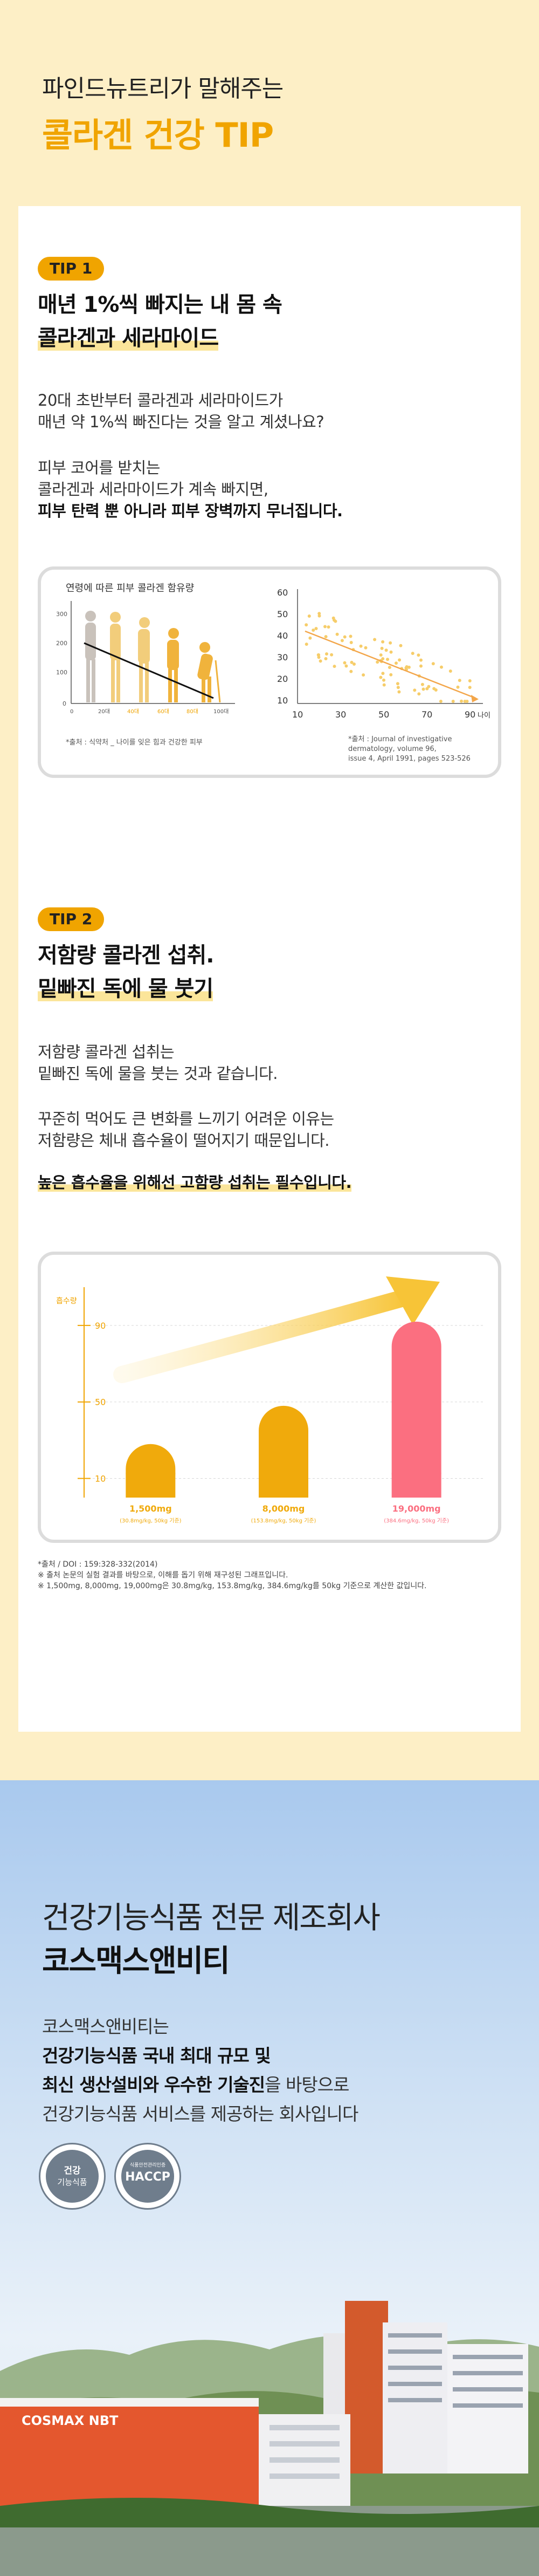 The width and height of the screenshot is (539, 2576). I want to click on left-collagen-chart: 300 200 100 0 0 20대, so click(145, 658).